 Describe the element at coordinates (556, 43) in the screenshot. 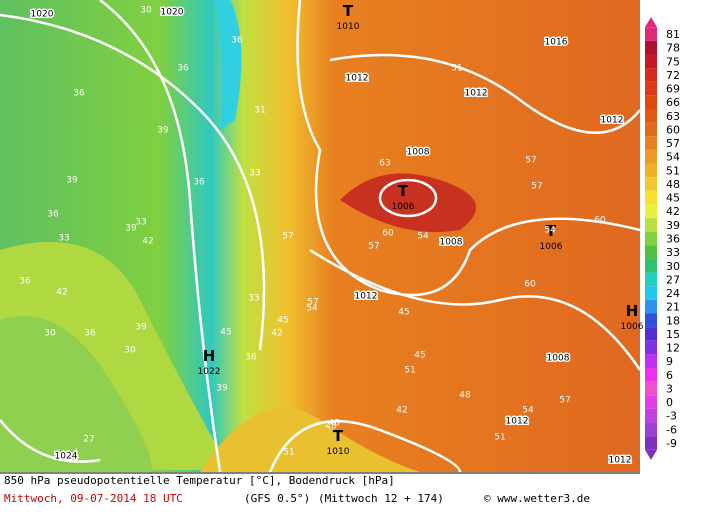

I see `isobar-label: 1016` at that location.